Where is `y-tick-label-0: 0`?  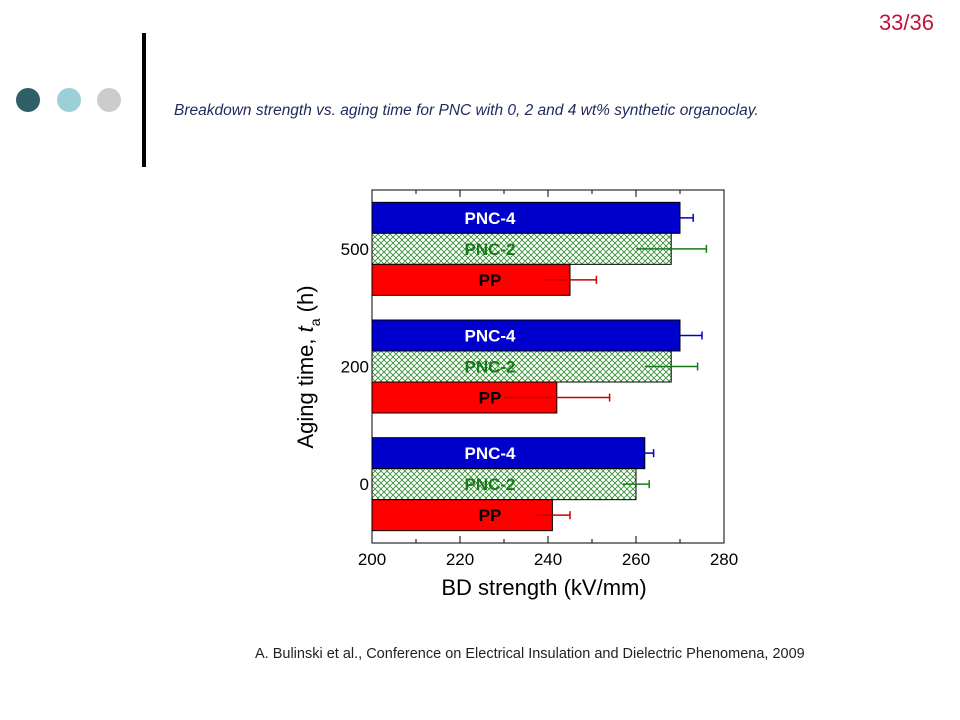
y-tick-label-0: 0 is located at coordinates (364, 484).